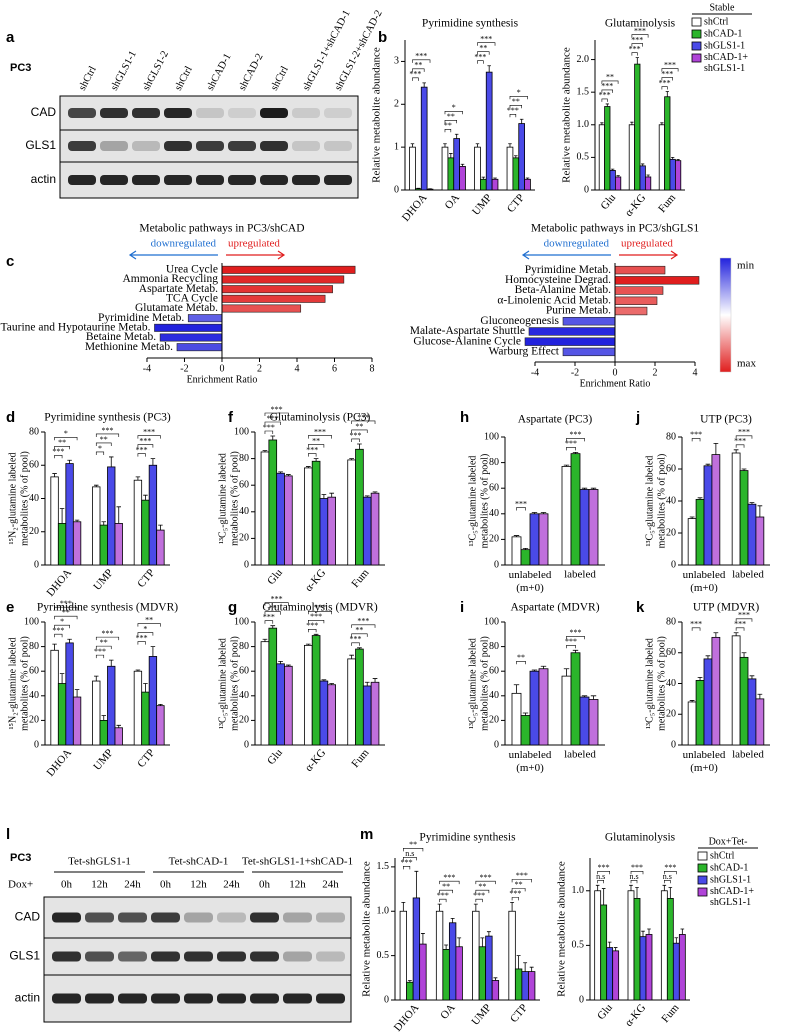 Image resolution: width=786 pixels, height=1035 pixels. I want to click on arrow, so click(649, 255).